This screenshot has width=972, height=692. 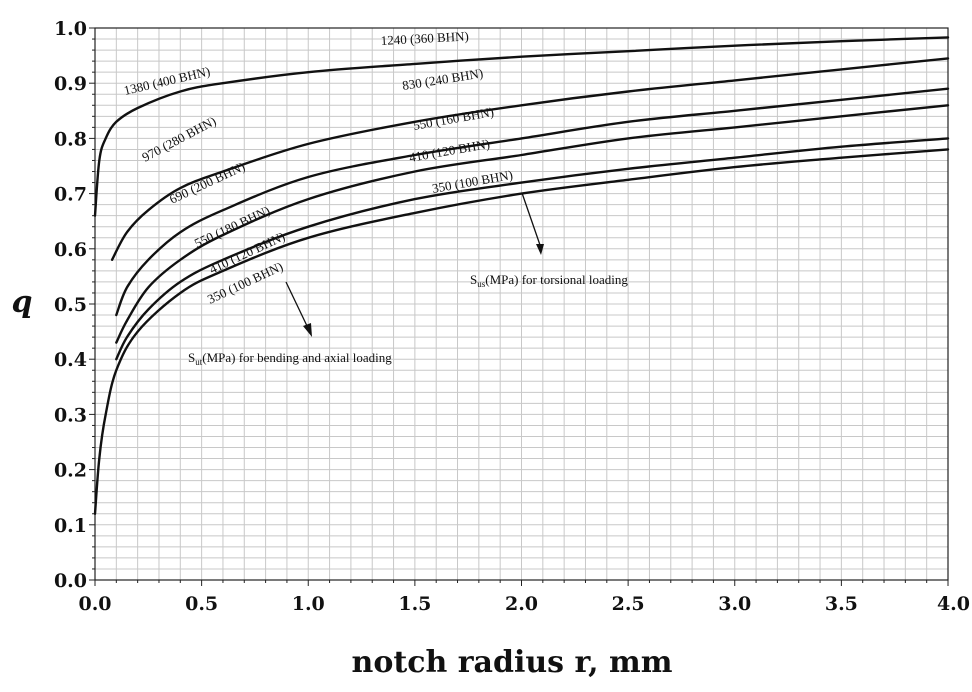 What do you see at coordinates (549, 280) in the screenshot?
I see `torsional-loading-note: Sus(MPa) for torsional loading` at bounding box center [549, 280].